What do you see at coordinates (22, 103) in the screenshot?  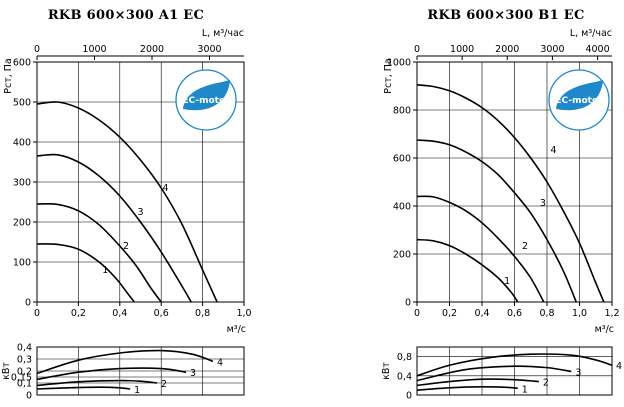 I see `y-tick-label: 500` at bounding box center [22, 103].